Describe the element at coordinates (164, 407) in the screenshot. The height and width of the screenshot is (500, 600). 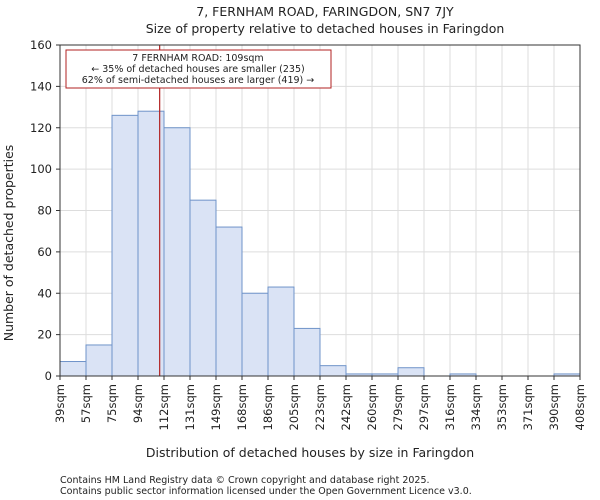
I see `x-tick-label: 112sqm` at that location.